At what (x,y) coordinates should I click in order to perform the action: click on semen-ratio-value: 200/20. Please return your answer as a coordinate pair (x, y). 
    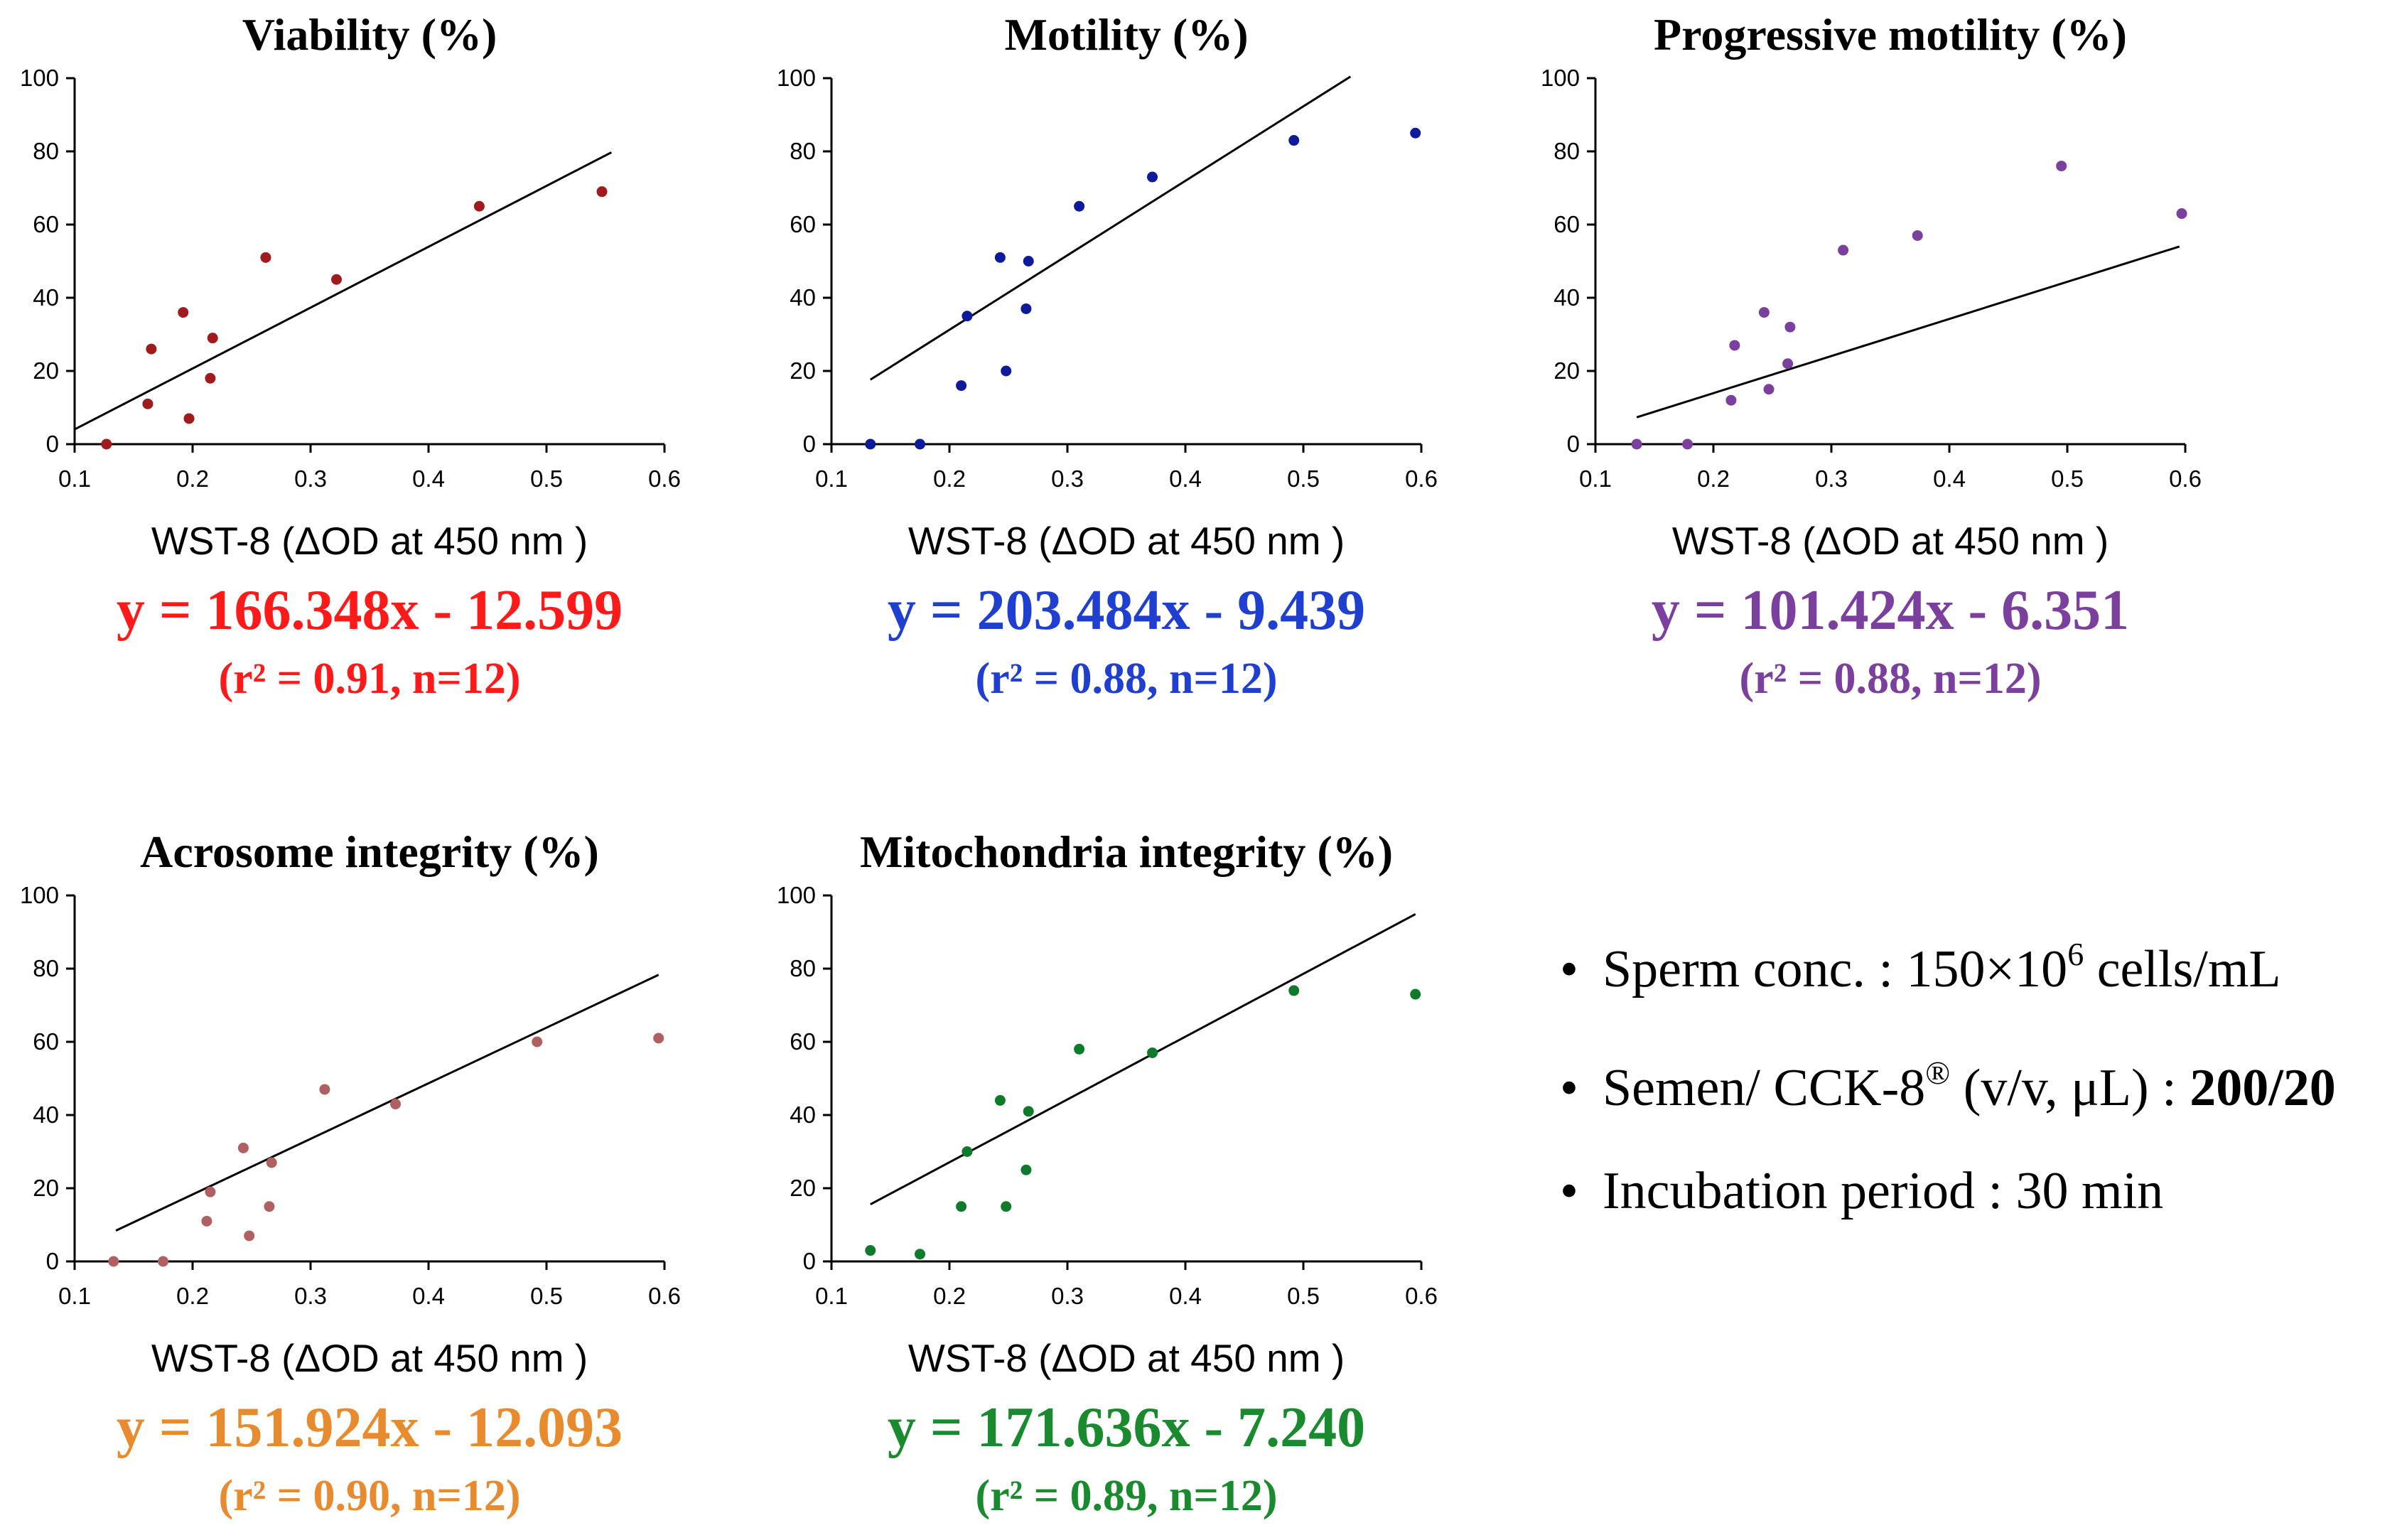
    Looking at the image, I should click on (2263, 1088).